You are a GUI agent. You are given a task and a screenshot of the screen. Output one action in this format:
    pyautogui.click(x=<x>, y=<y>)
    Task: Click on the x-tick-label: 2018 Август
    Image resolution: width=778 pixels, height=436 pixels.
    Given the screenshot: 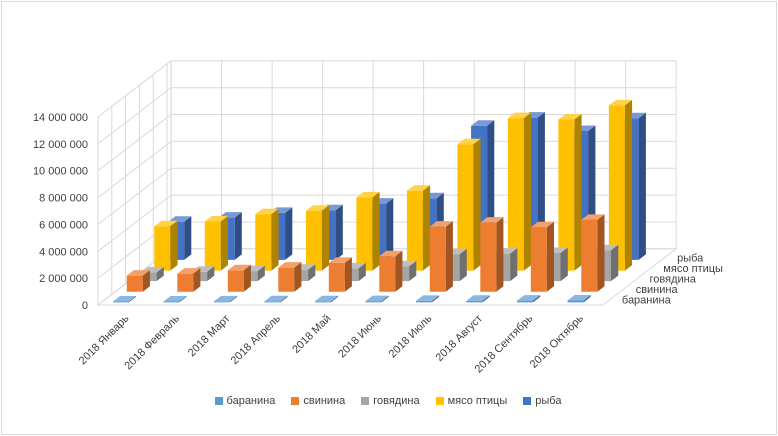 What is the action you would take?
    pyautogui.click(x=459, y=338)
    